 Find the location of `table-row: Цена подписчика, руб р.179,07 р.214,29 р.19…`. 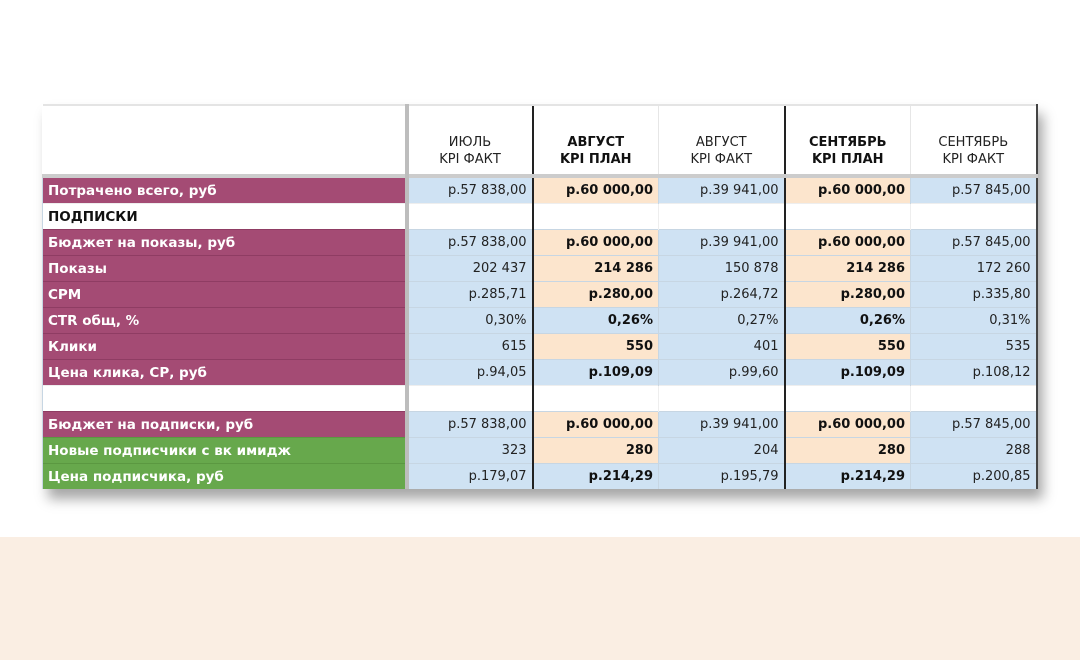

table-row: Цена подписчика, руб р.179,07 р.214,29 р.19… is located at coordinates (540, 476).